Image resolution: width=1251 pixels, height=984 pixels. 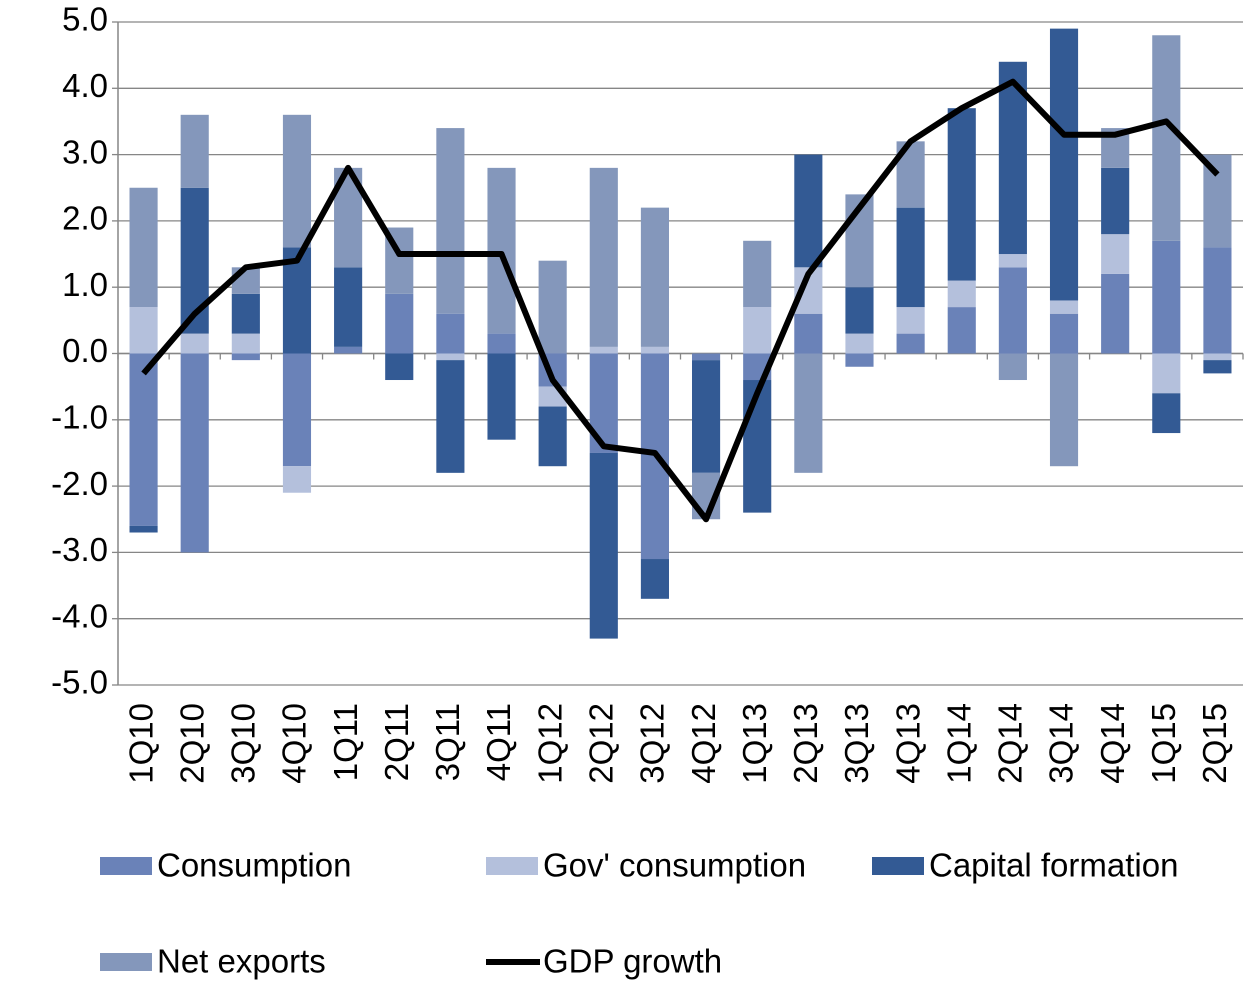 What do you see at coordinates (79, 615) in the screenshot?
I see `y-tick-label: -4.0` at bounding box center [79, 615].